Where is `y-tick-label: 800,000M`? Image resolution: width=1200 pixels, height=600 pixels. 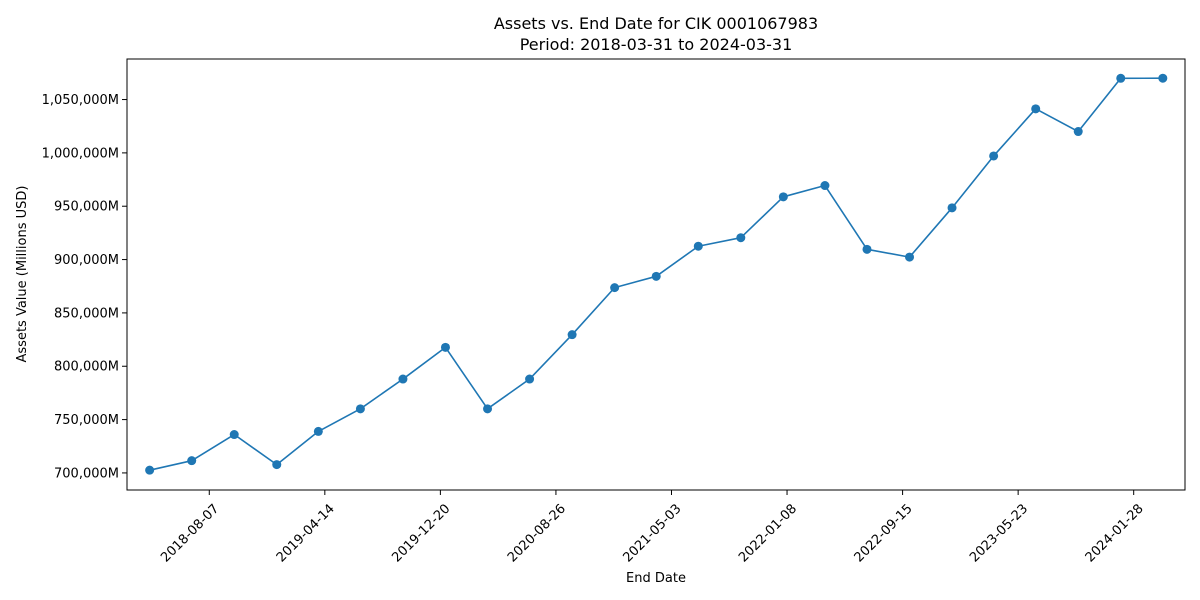
y-tick-label: 800,000M is located at coordinates (86, 367).